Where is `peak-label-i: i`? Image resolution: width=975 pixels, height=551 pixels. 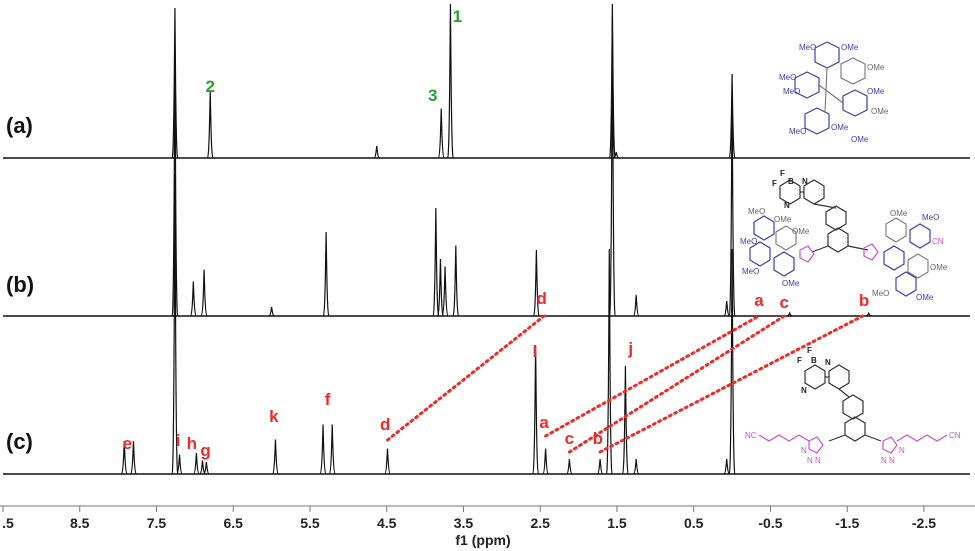 peak-label-i: i is located at coordinates (178, 440).